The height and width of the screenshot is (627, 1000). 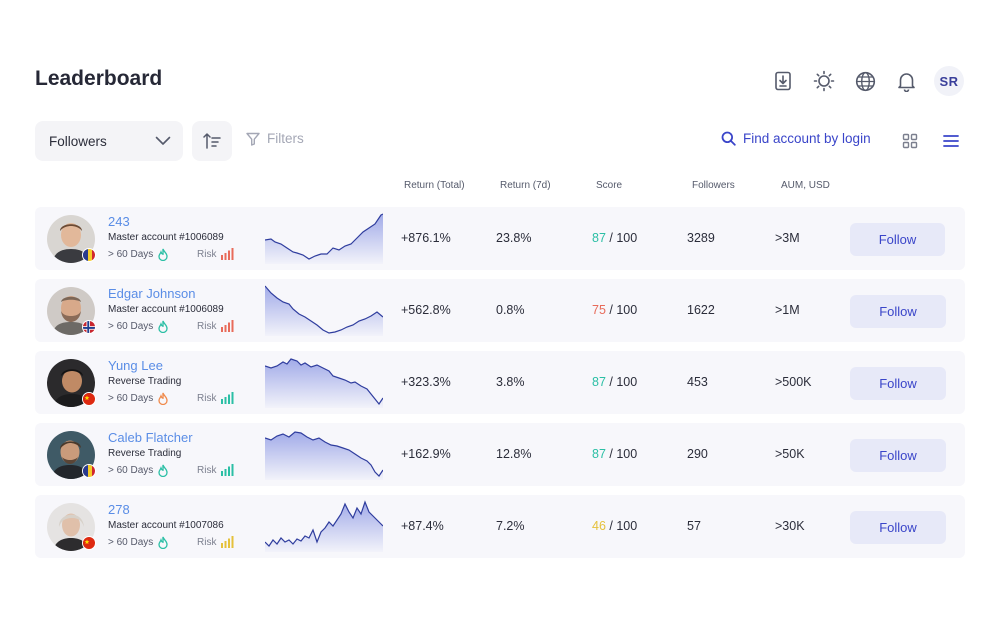 What do you see at coordinates (701, 310) in the screenshot?
I see `followers-count: 1622` at bounding box center [701, 310].